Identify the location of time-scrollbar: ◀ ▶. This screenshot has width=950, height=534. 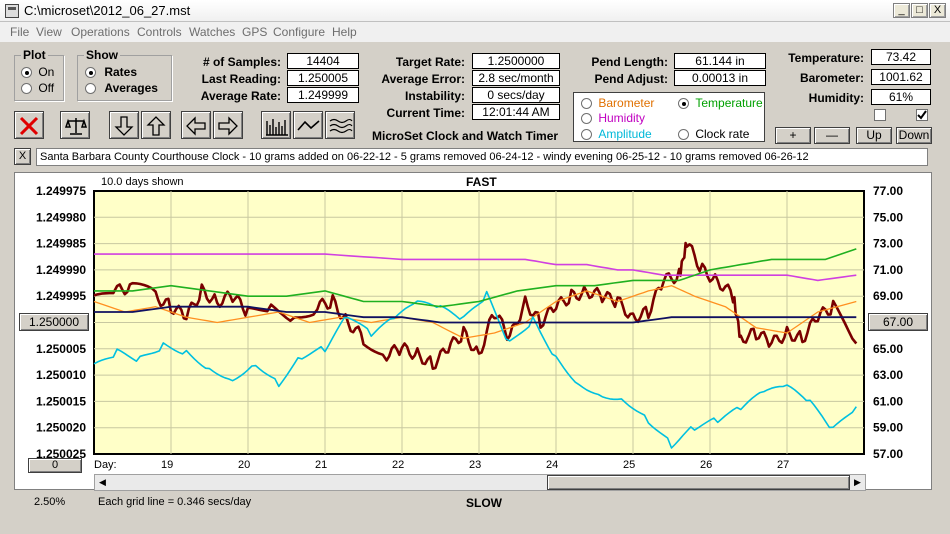
(480, 482).